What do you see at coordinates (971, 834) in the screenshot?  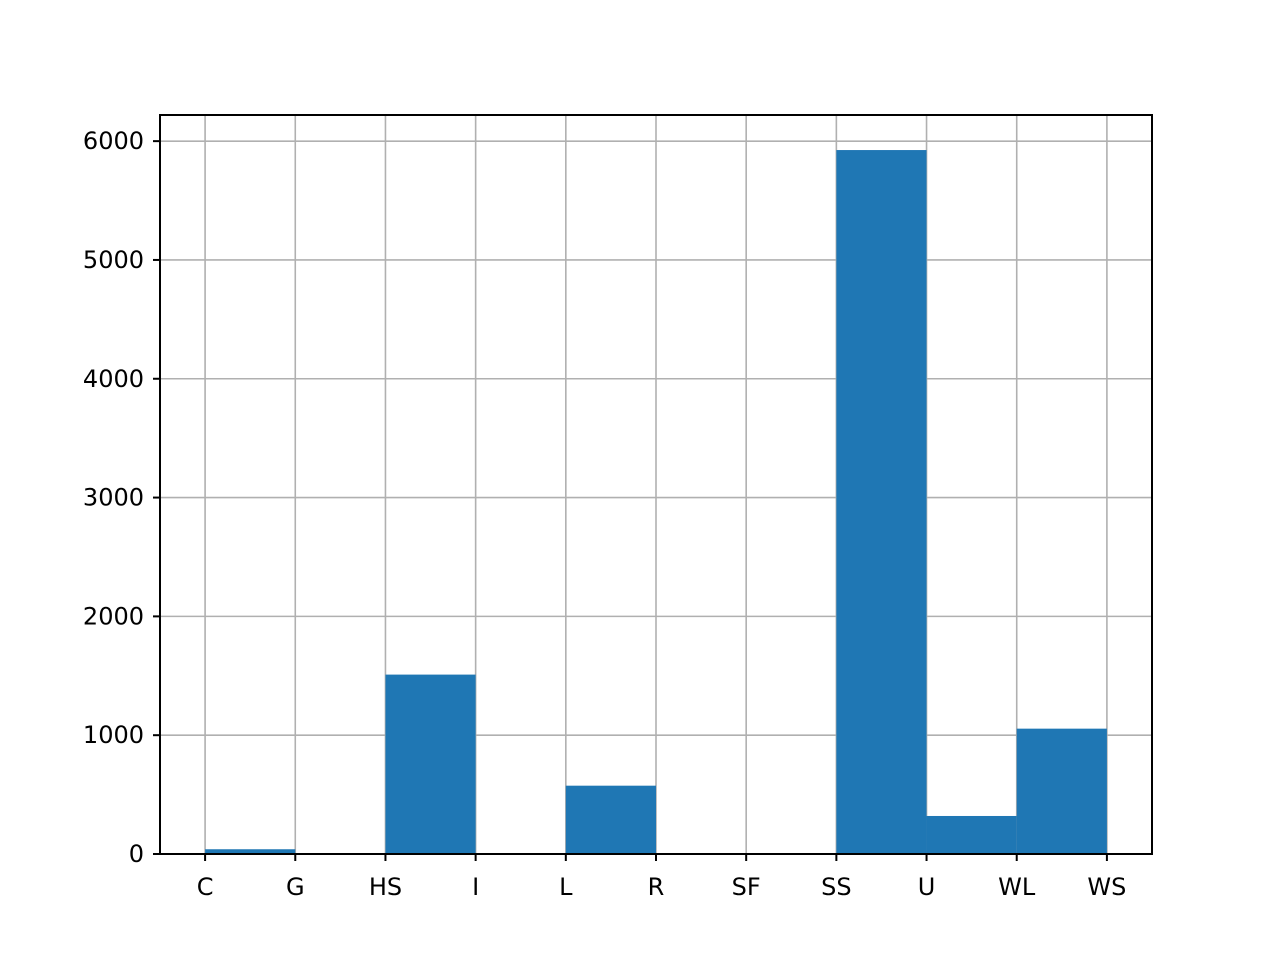 I see `bar-u-wl` at bounding box center [971, 834].